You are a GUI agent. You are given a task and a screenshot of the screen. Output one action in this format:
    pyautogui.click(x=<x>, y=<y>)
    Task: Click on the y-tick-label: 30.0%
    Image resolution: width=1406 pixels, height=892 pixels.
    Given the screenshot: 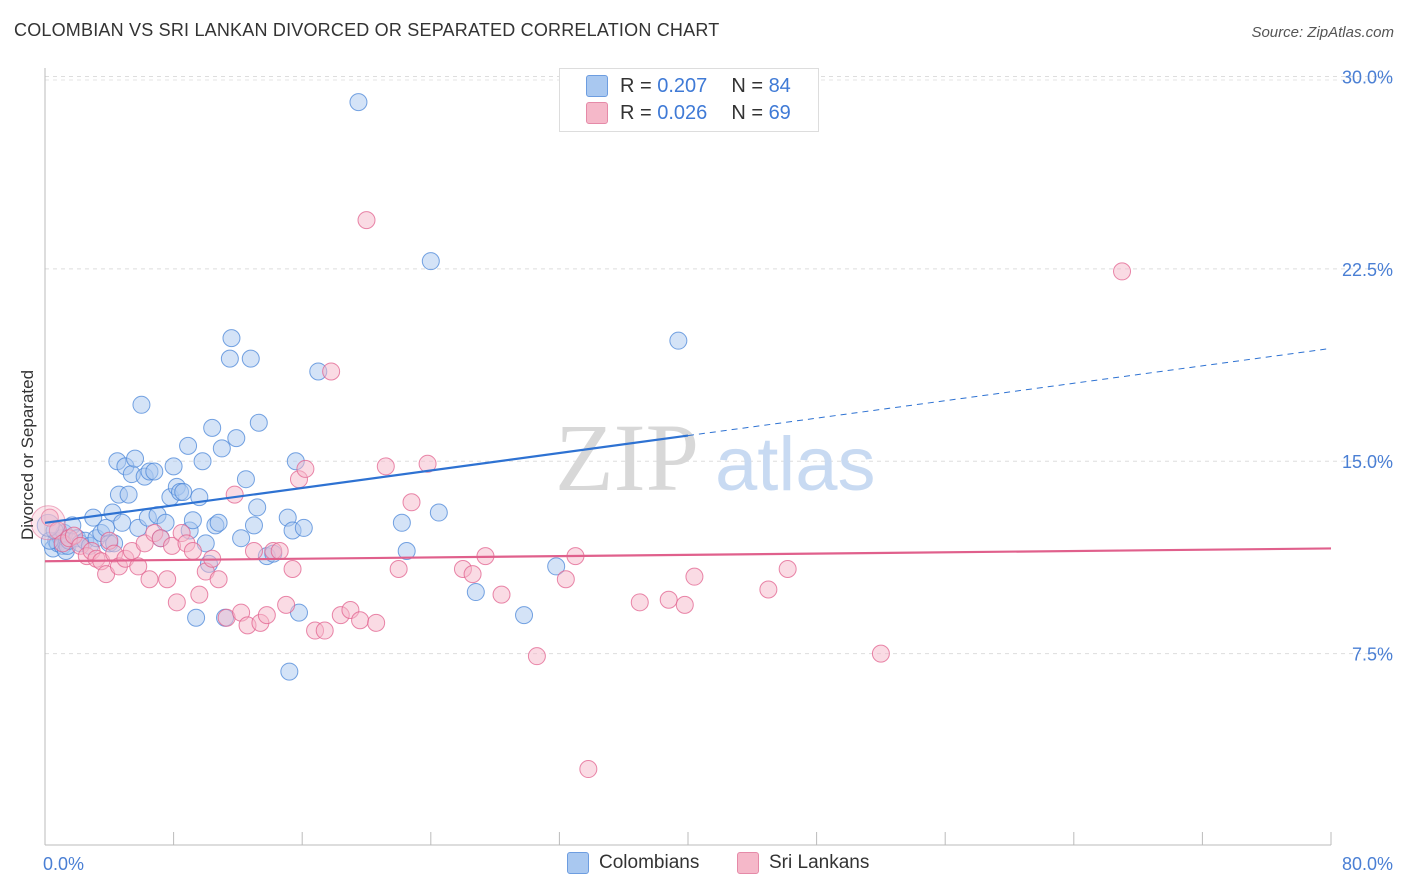 What is the action you would take?
    pyautogui.click(x=1367, y=77)
    